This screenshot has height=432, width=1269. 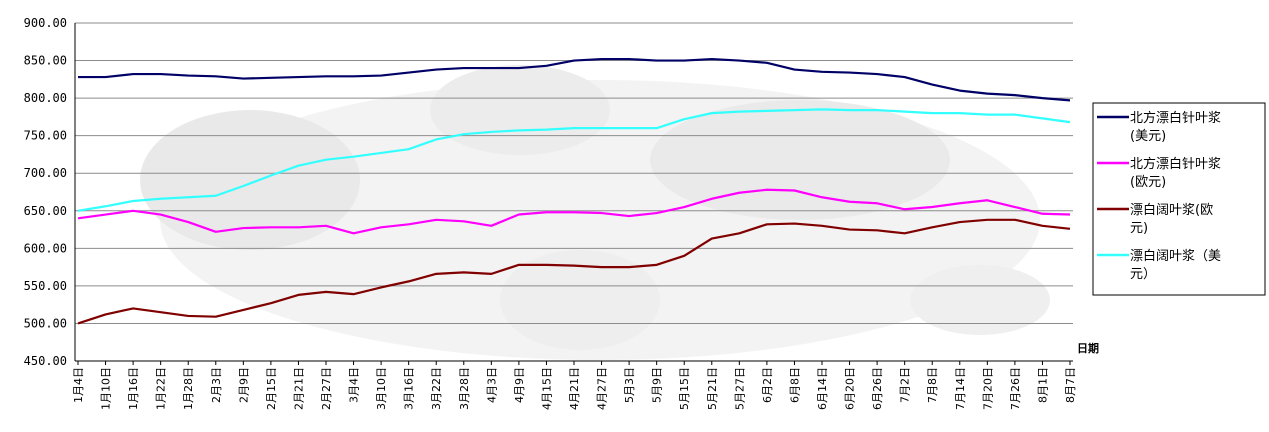 I want to click on y-tick-label: 800.00, so click(x=45, y=98).